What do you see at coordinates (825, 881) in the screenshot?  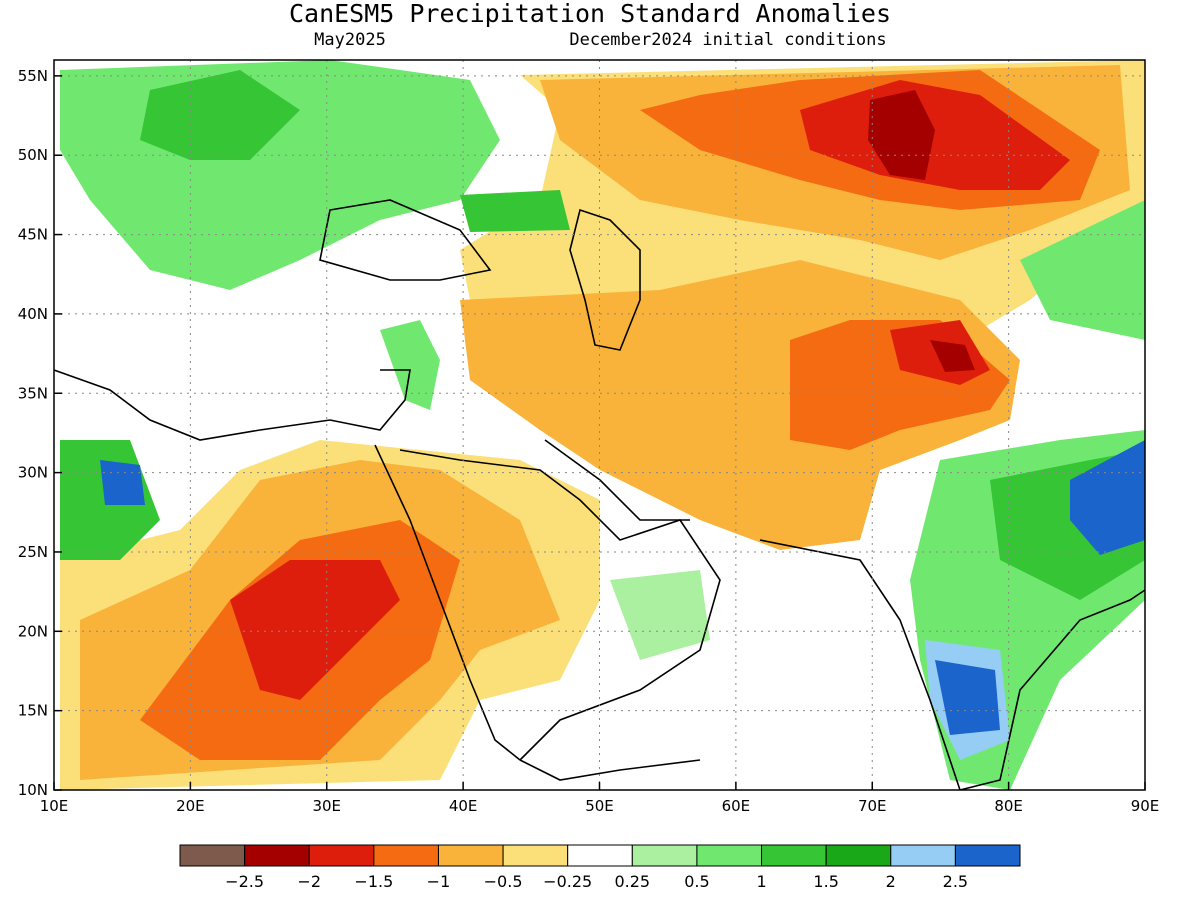 I see `colorbar-label: 1.5` at bounding box center [825, 881].